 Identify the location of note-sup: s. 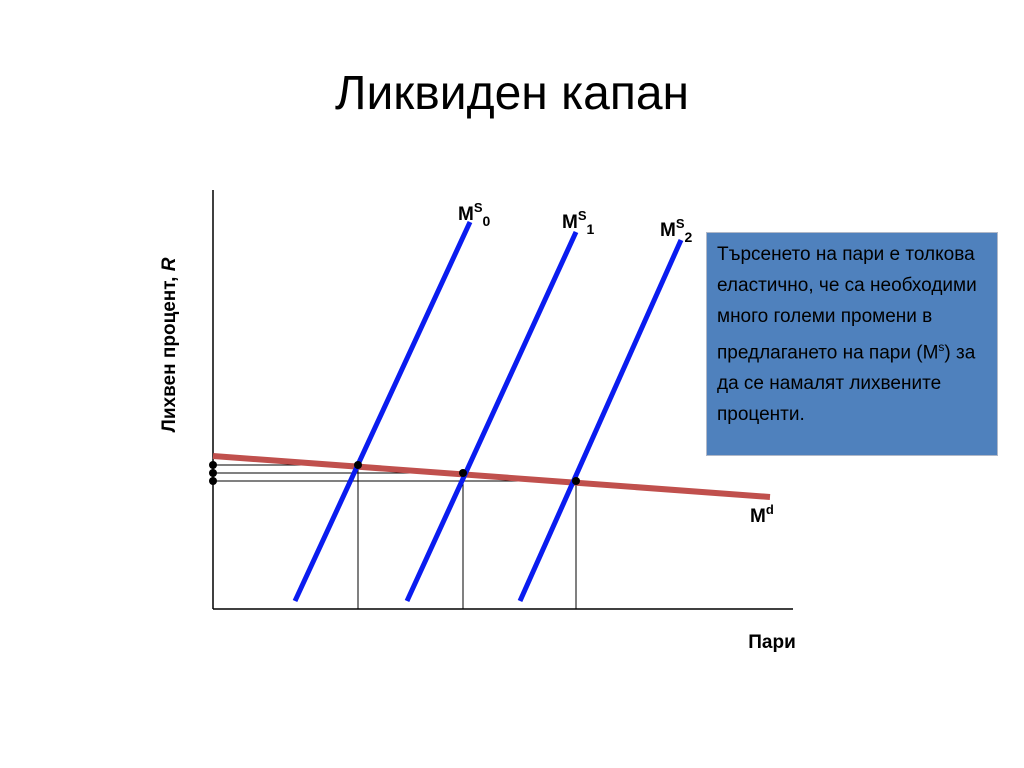
(941, 347).